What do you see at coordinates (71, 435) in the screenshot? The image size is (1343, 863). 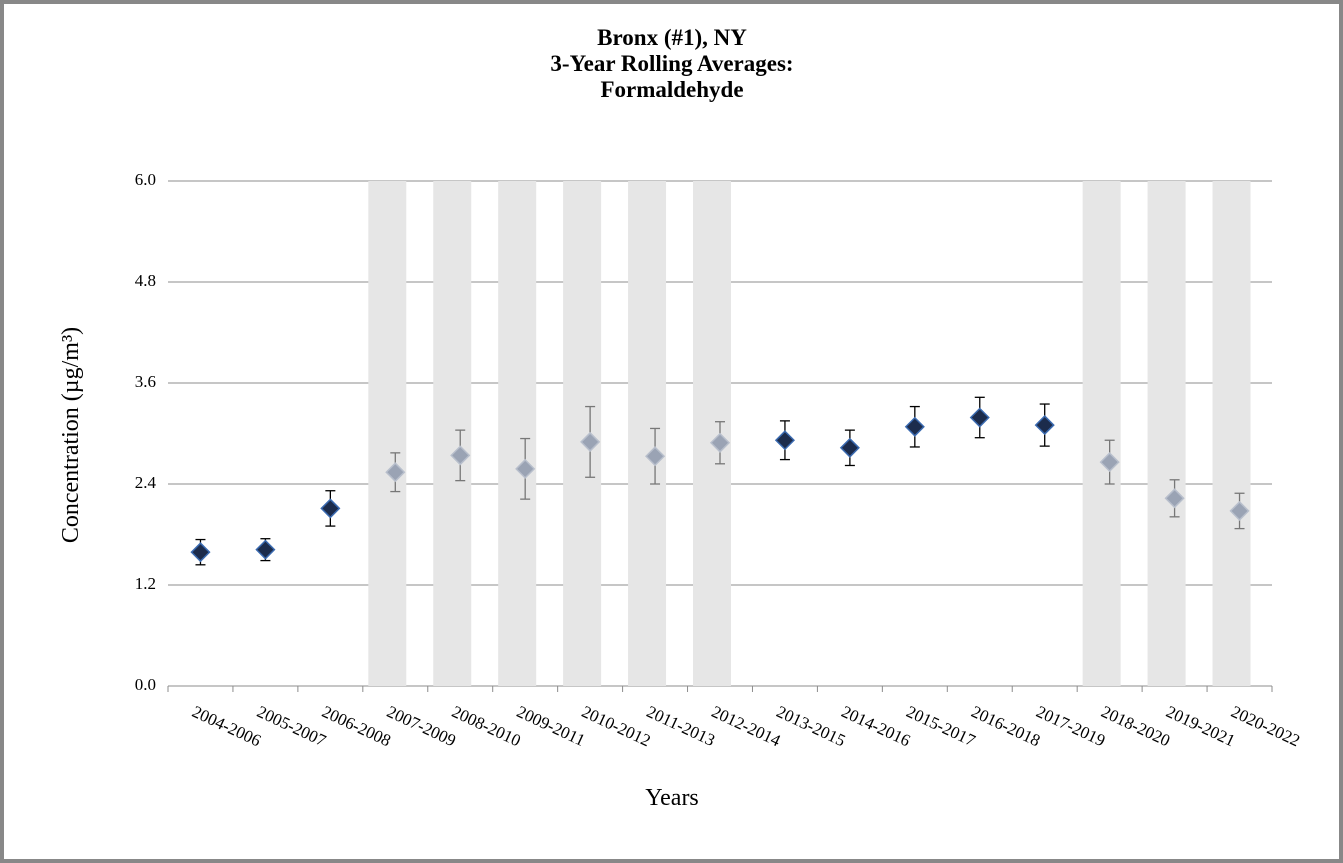 I see `y-axis-title: Concentration (µg/m³)` at bounding box center [71, 435].